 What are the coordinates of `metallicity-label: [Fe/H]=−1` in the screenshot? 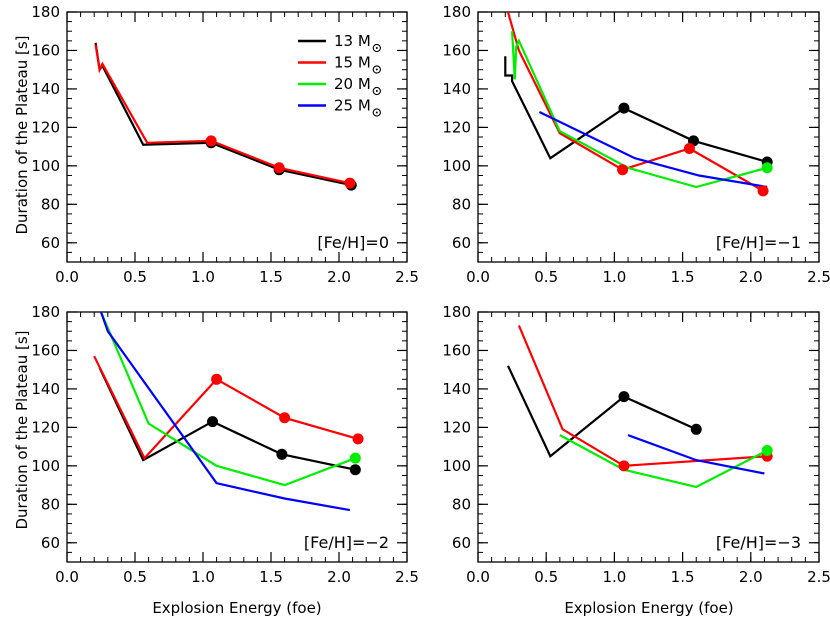 It's located at (758, 242).